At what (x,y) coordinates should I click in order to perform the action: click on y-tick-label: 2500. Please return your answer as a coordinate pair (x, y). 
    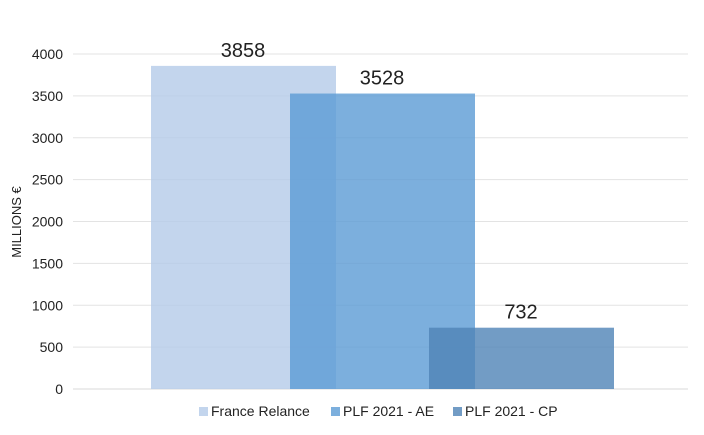
    Looking at the image, I should click on (47, 180).